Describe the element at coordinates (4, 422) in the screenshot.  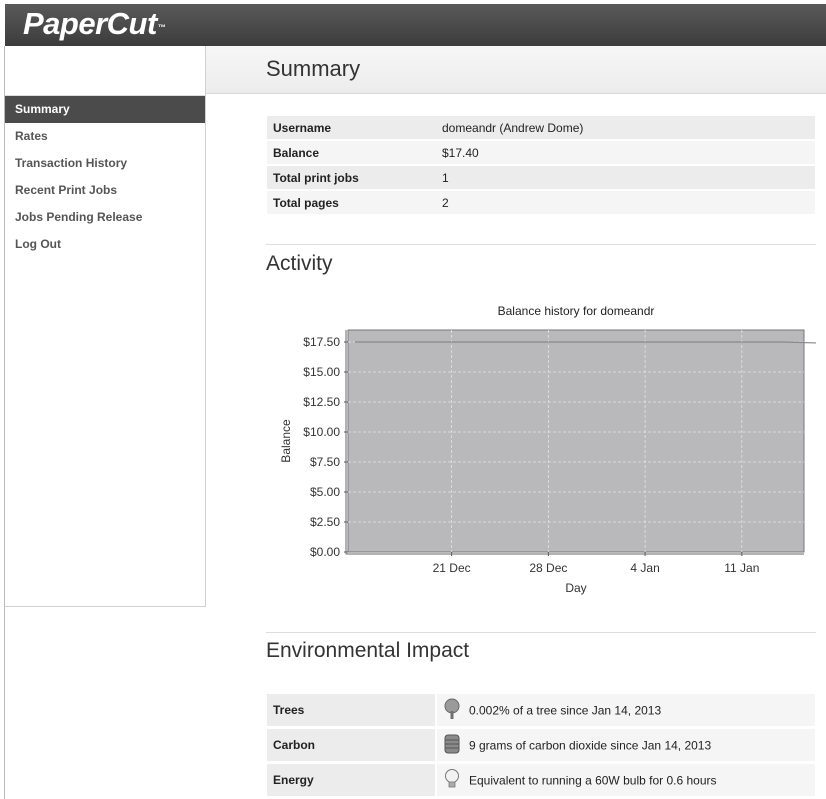
I see `frame-border` at that location.